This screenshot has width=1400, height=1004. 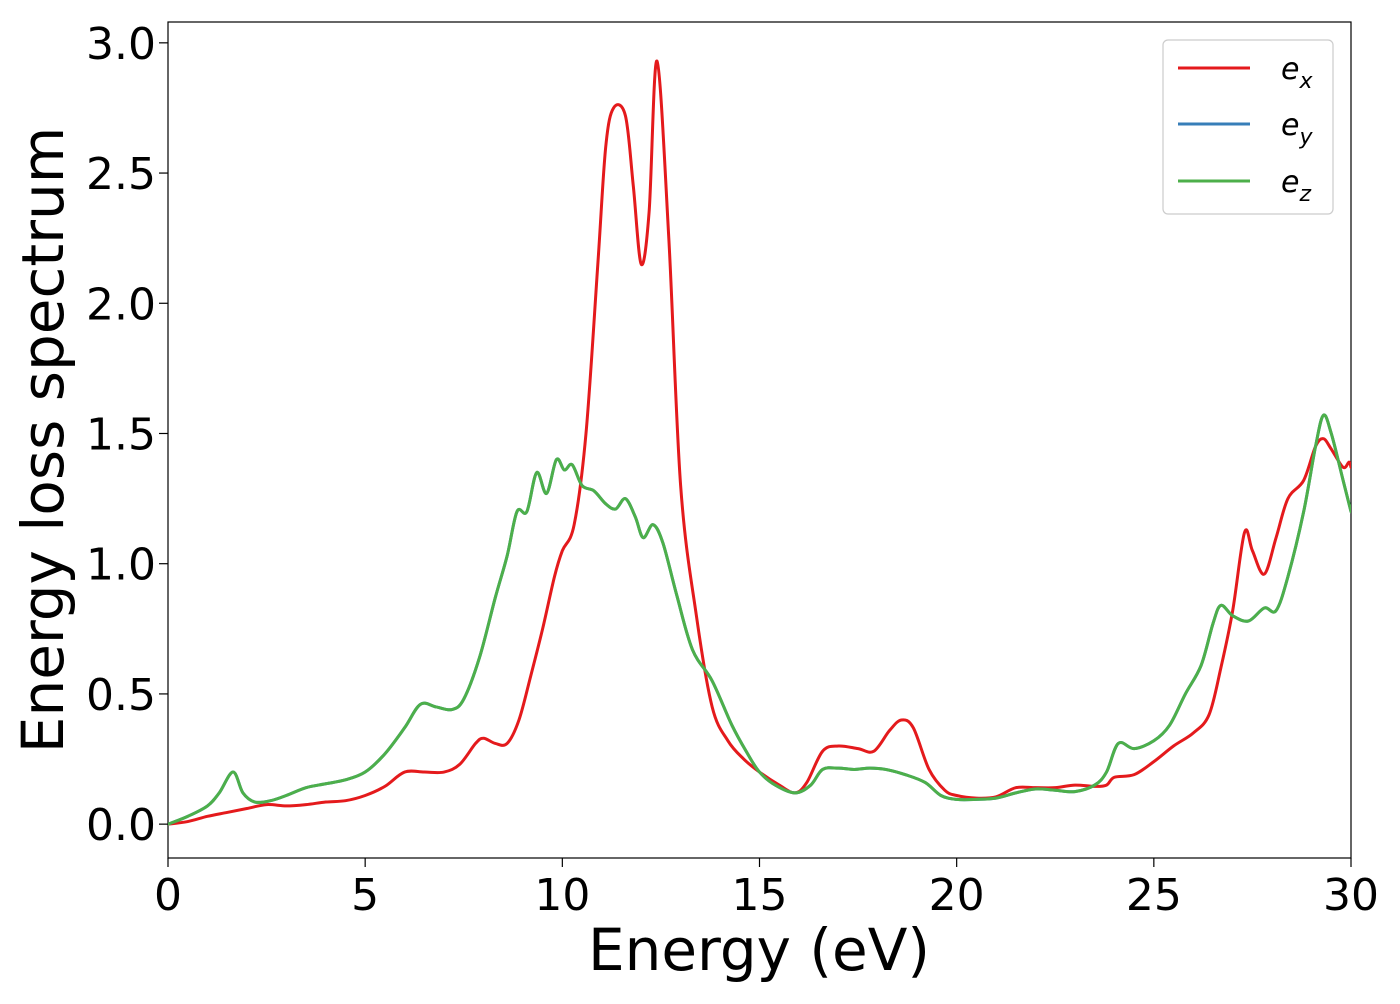 What do you see at coordinates (121, 825) in the screenshot?
I see `y-tick-label: 0.0` at bounding box center [121, 825].